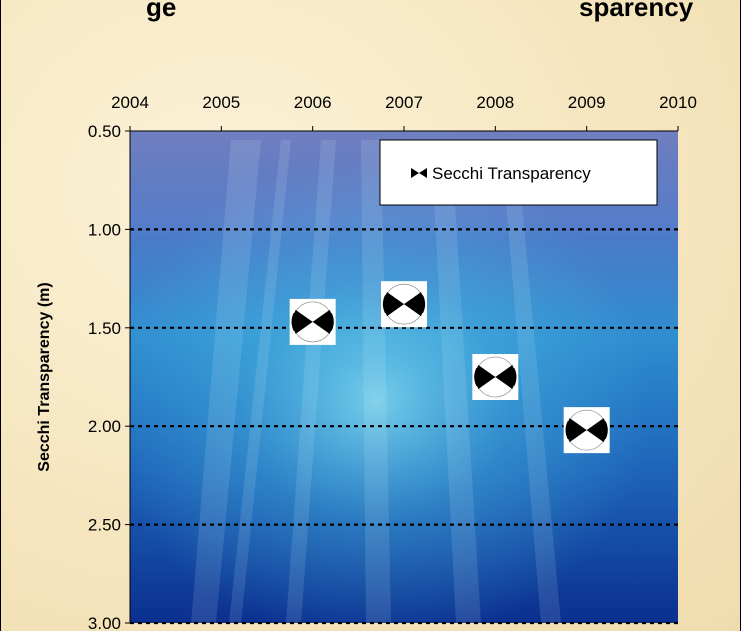 This screenshot has height=631, width=741. What do you see at coordinates (130, 102) in the screenshot?
I see `x-tick-label: 2004` at bounding box center [130, 102].